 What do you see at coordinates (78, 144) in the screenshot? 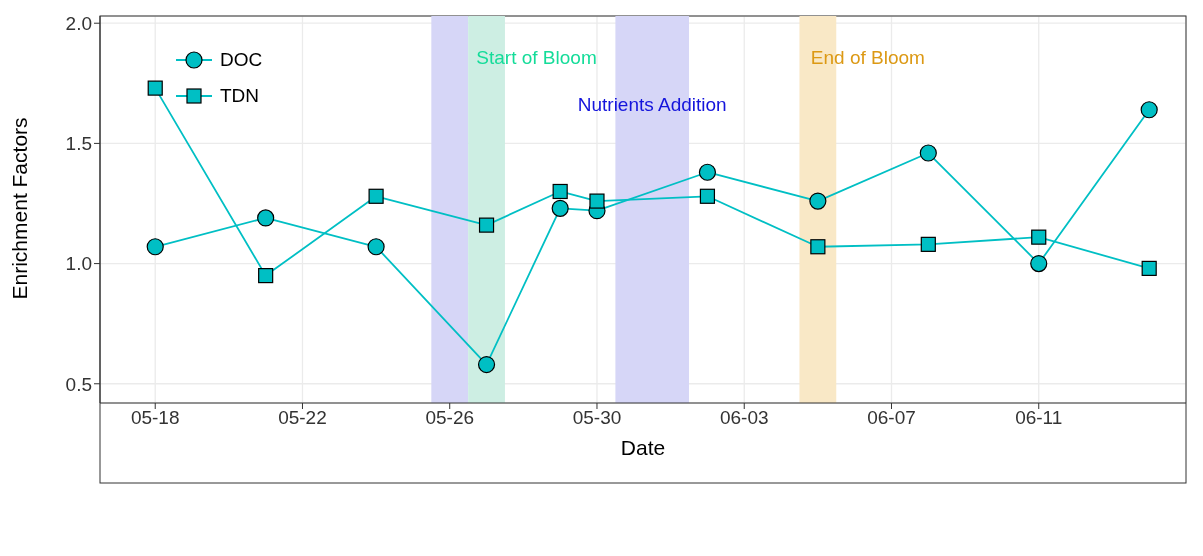
I see `y-tick-label: 1.5` at bounding box center [78, 144].